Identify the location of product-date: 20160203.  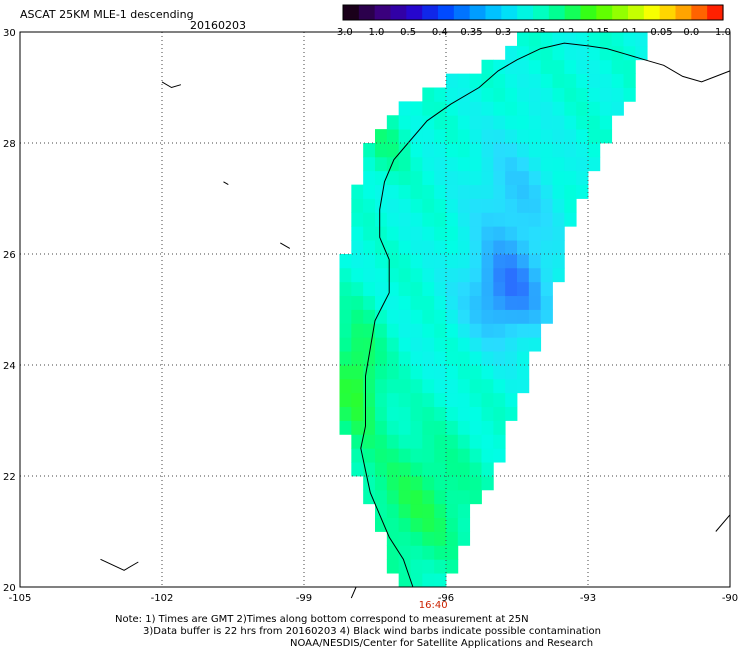
(218, 25).